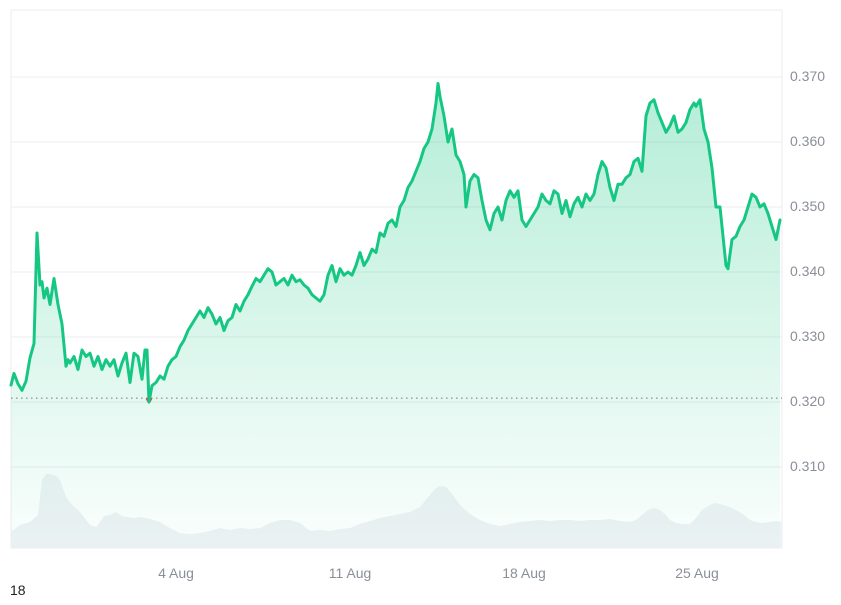 The height and width of the screenshot is (605, 841). What do you see at coordinates (18, 590) in the screenshot?
I see `corner-label: 18` at bounding box center [18, 590].